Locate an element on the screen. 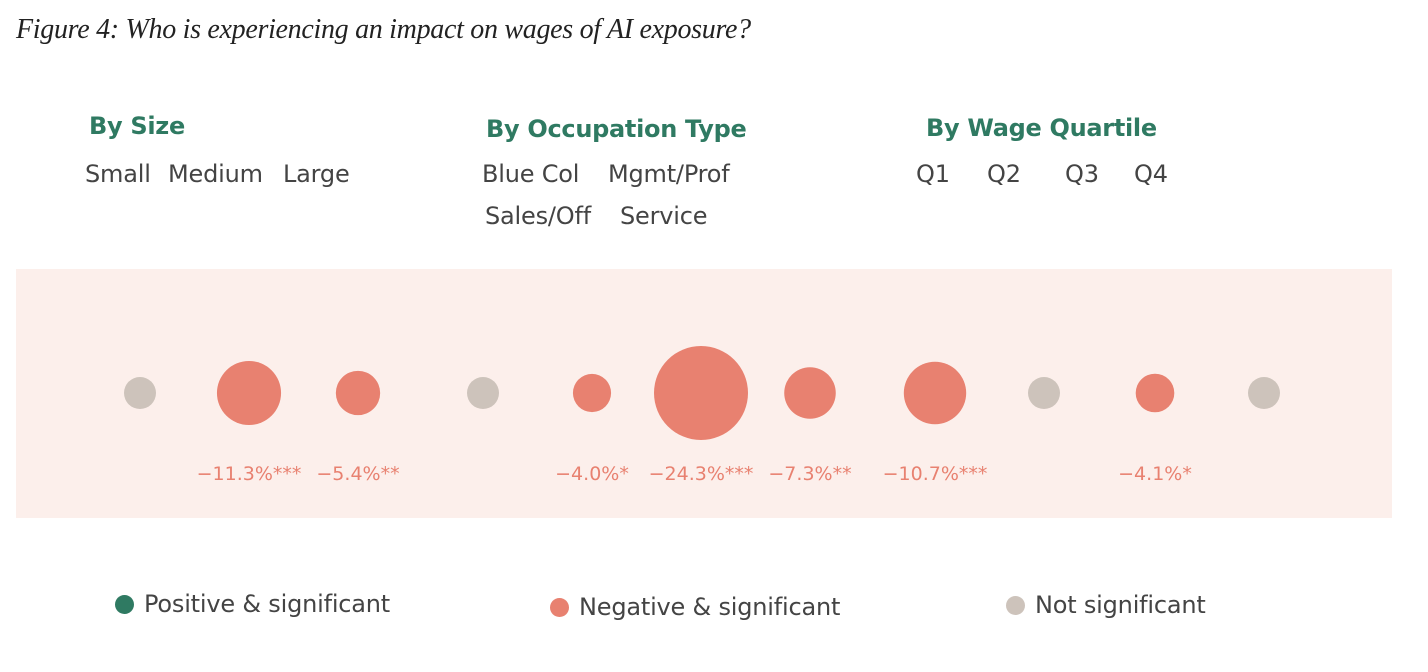  bubble-mgmt-prof is located at coordinates (592, 393).